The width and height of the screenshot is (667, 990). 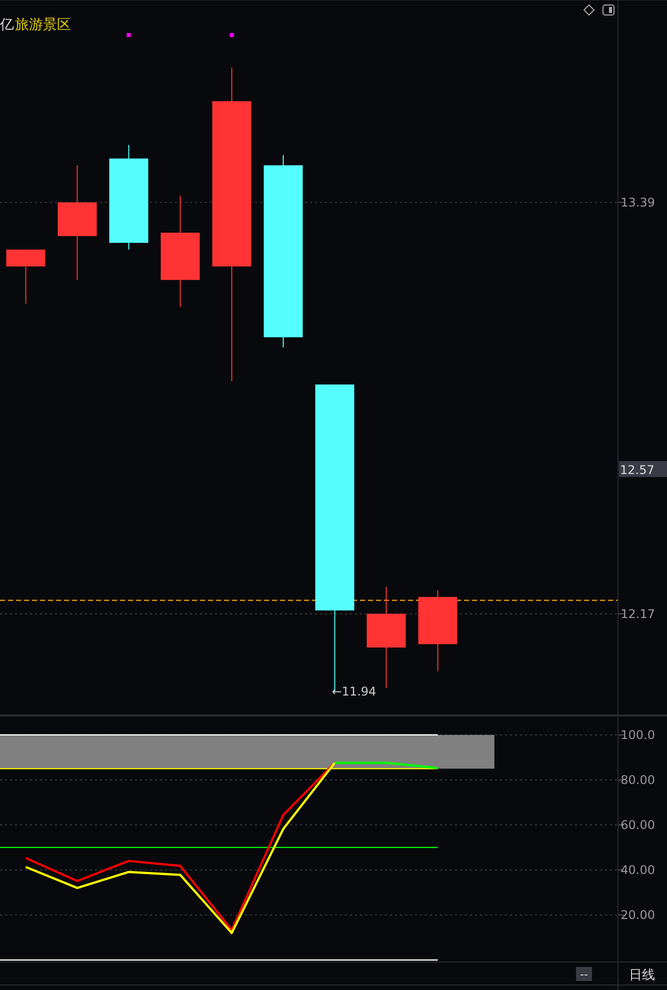 What do you see at coordinates (637, 915) in the screenshot?
I see `y-tick-label: 20.00` at bounding box center [637, 915].